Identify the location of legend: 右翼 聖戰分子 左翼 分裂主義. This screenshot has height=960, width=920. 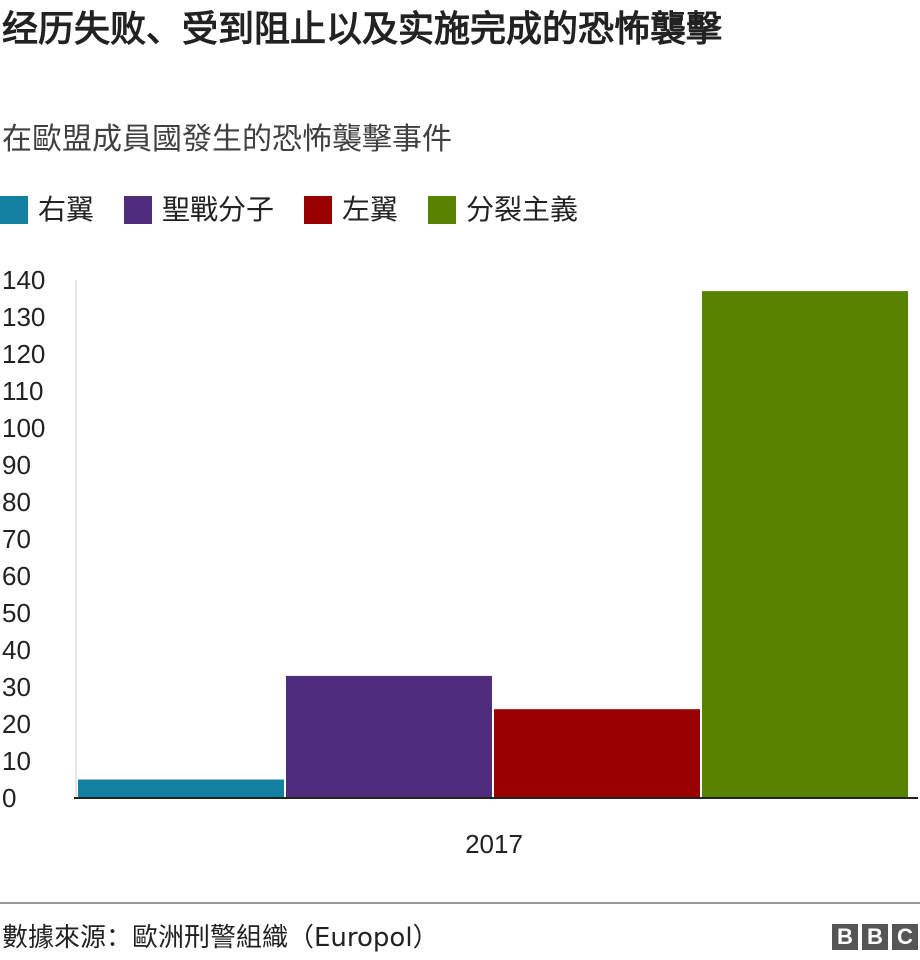
(304, 210).